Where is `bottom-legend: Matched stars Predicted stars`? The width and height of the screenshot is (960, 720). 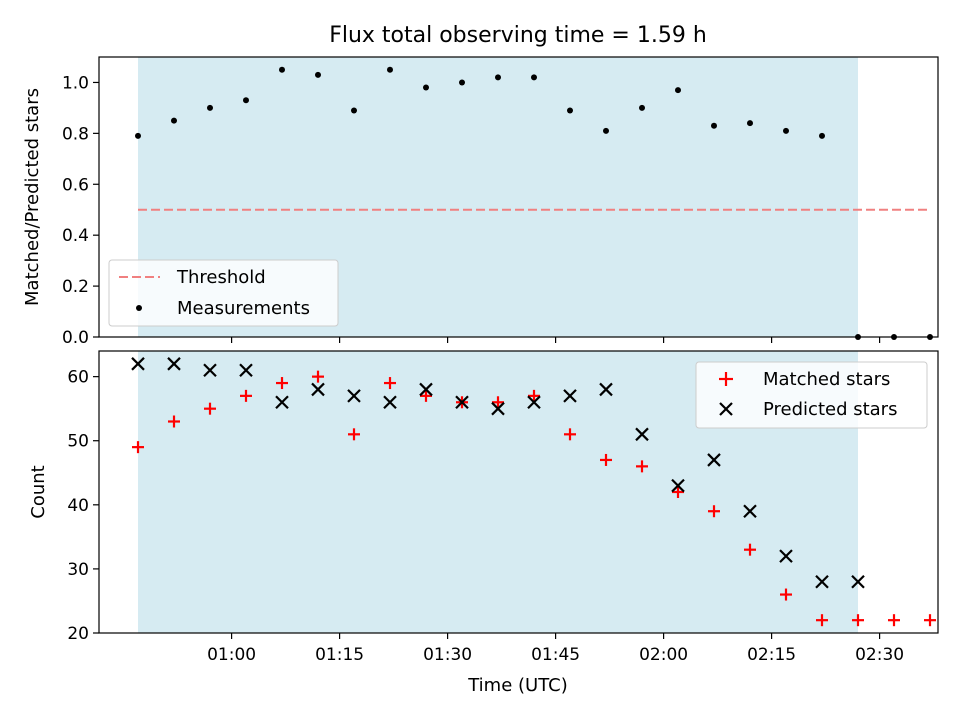
bottom-legend: Matched stars Predicted stars is located at coordinates (811, 395).